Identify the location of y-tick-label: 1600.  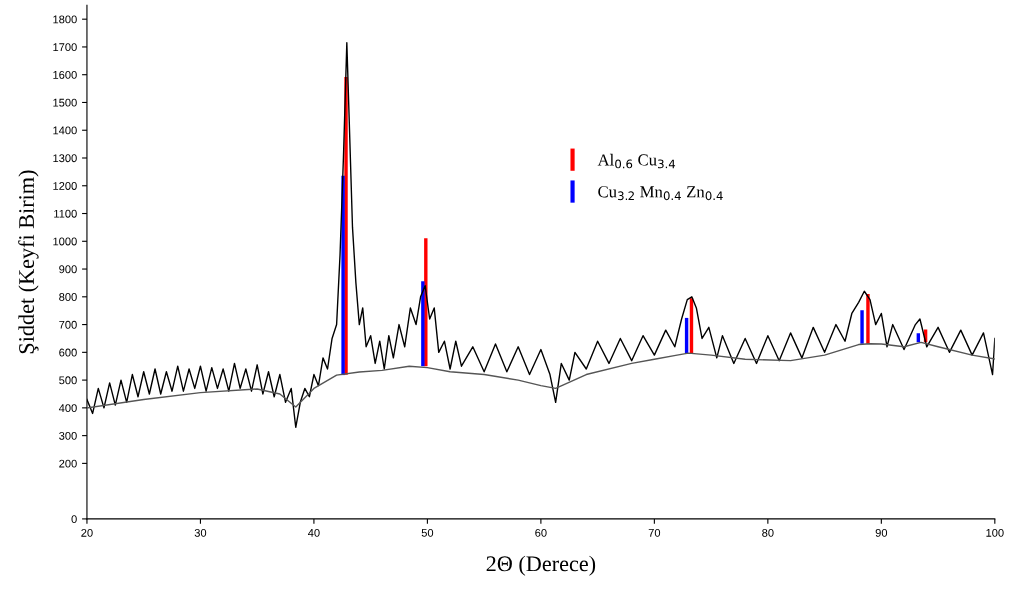
(65, 74).